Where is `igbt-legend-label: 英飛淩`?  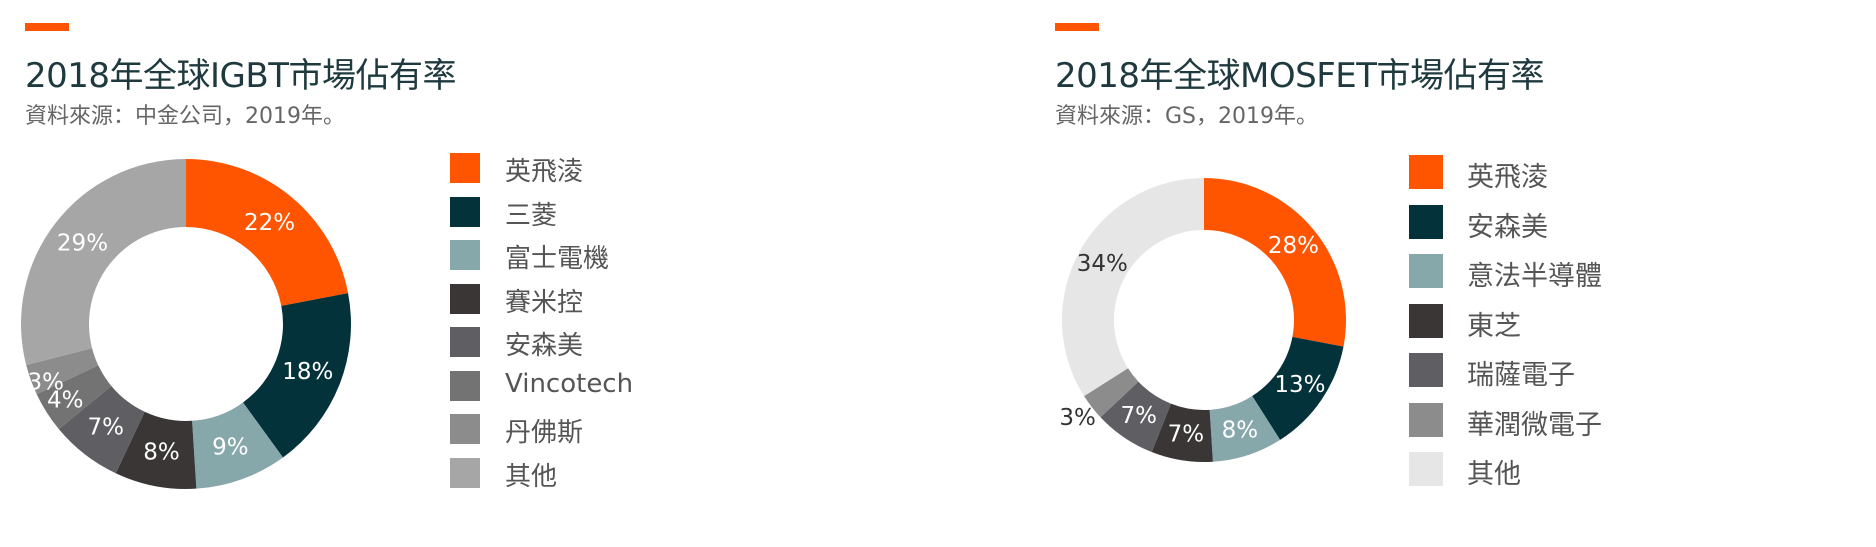 igbt-legend-label: 英飛淩 is located at coordinates (544, 172).